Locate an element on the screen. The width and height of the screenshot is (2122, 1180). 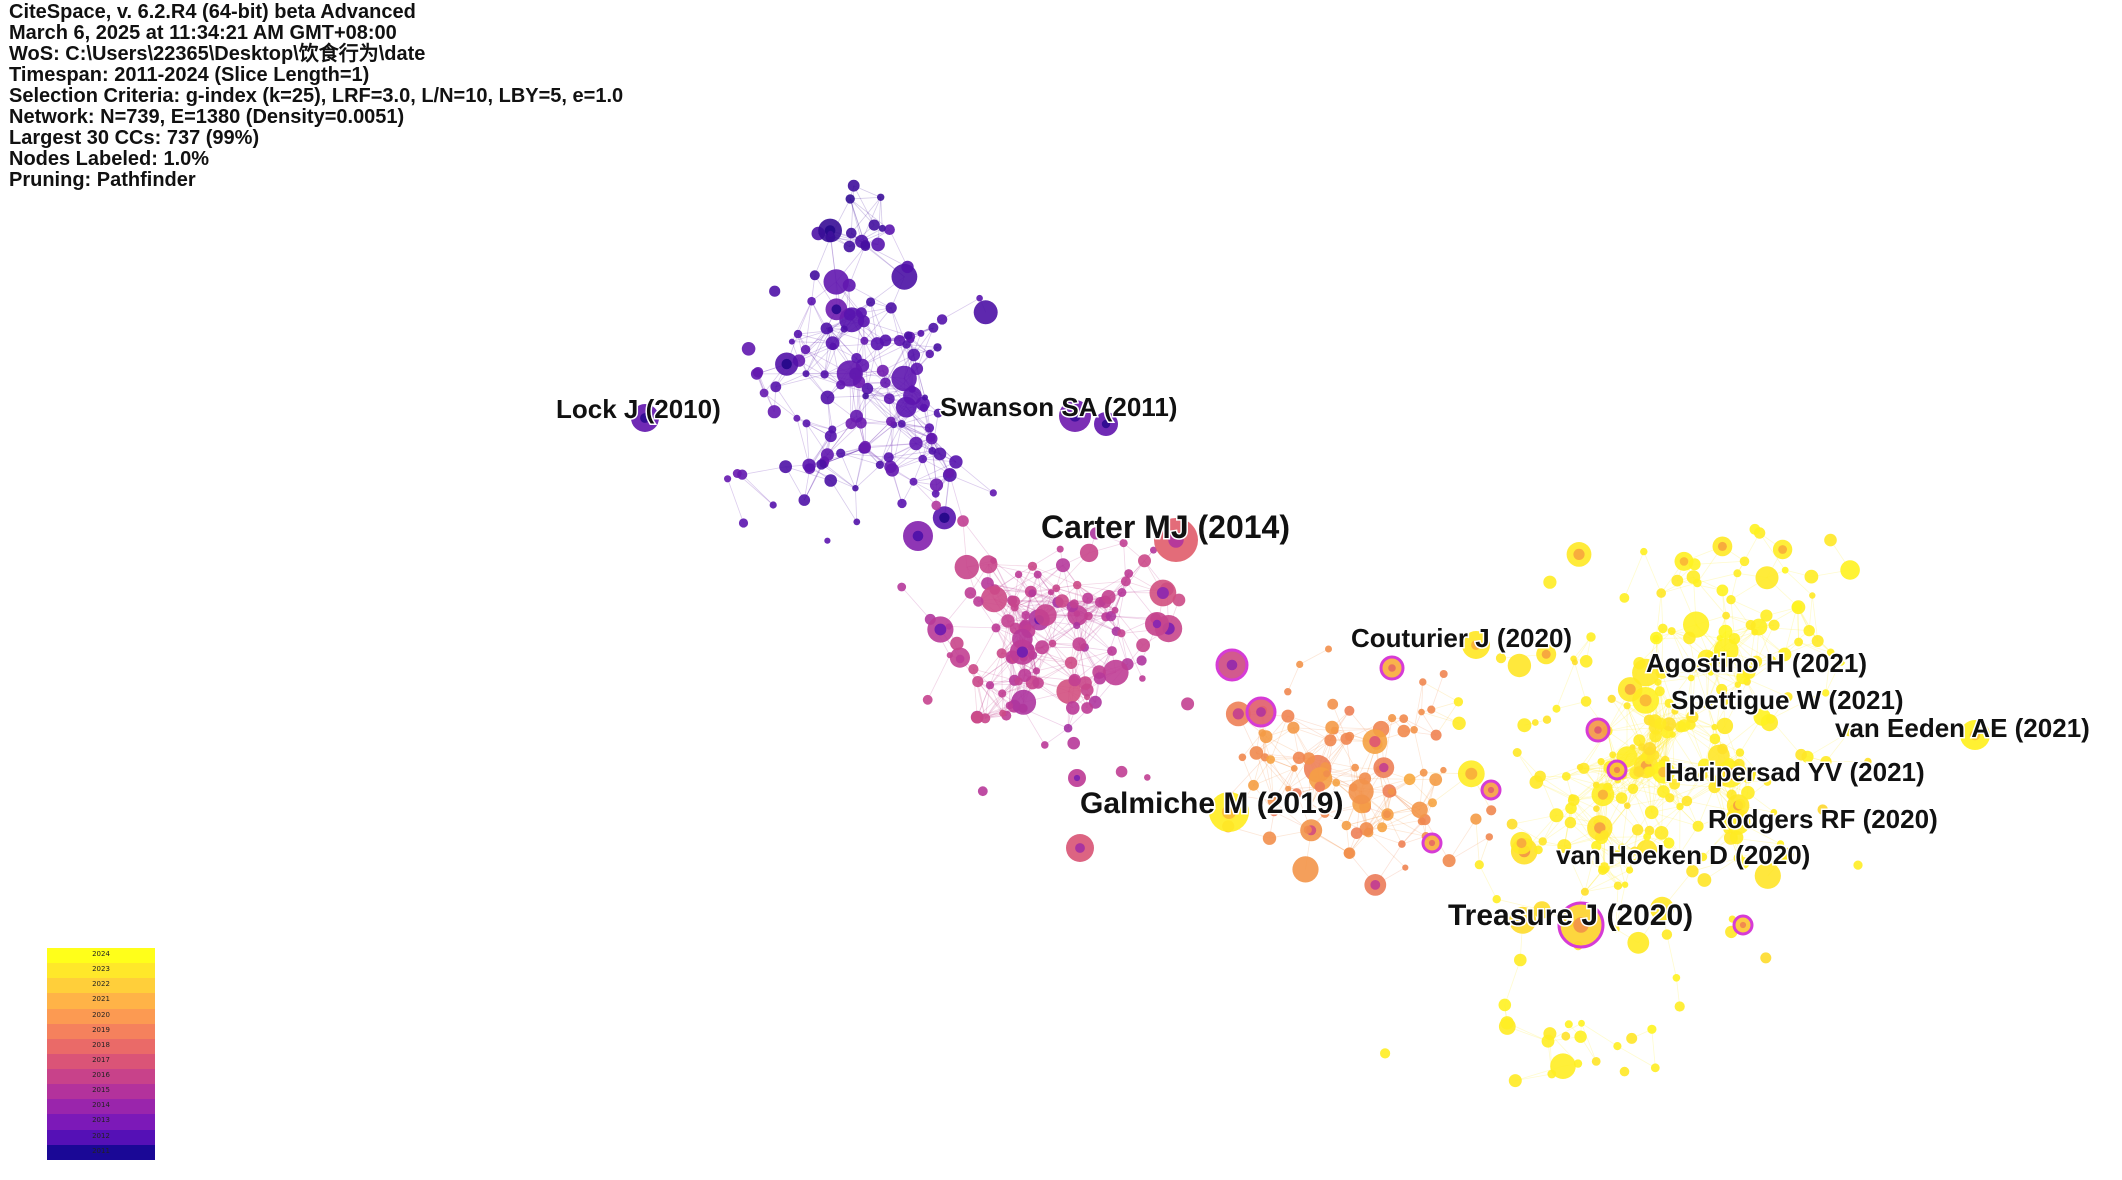
node-label-carter: Carter MJ (2014) is located at coordinates (1166, 527).